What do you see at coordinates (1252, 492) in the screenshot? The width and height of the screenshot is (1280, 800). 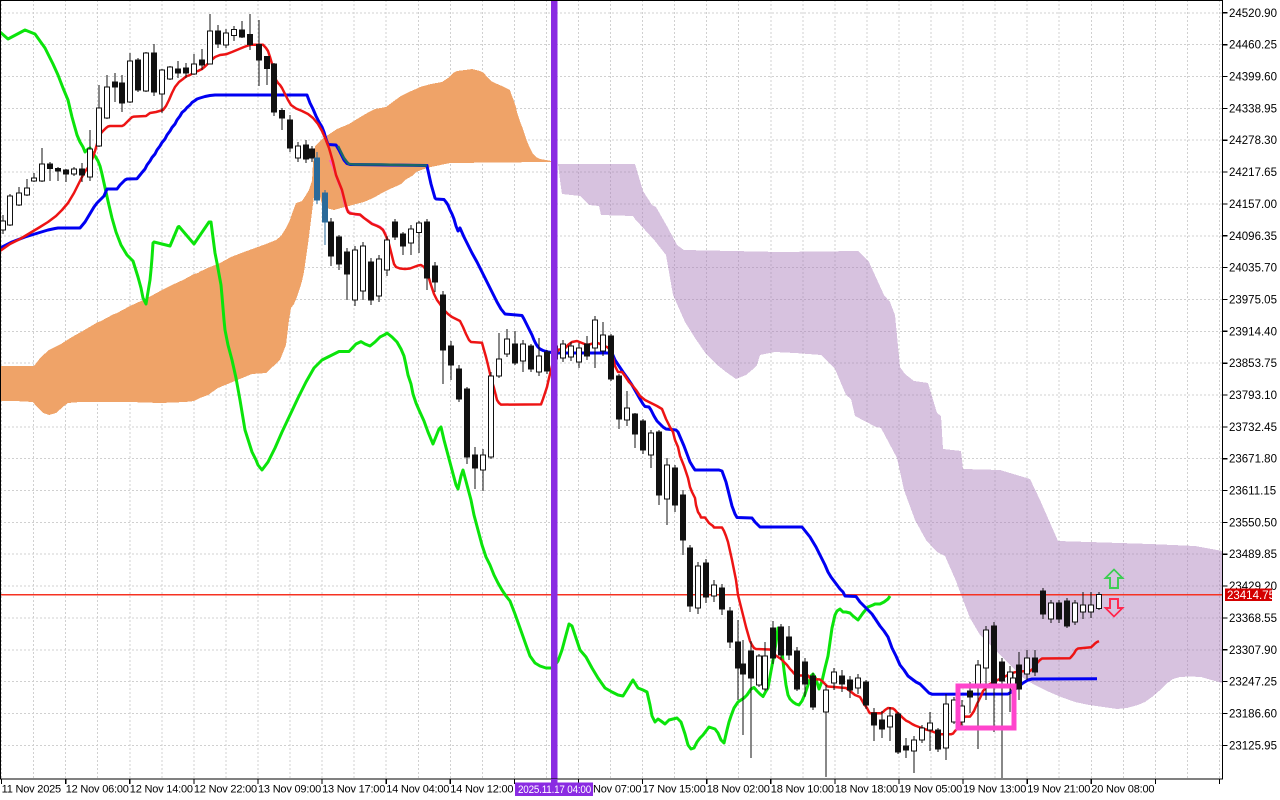 I see `svg-text: 23611.15` at bounding box center [1252, 492].